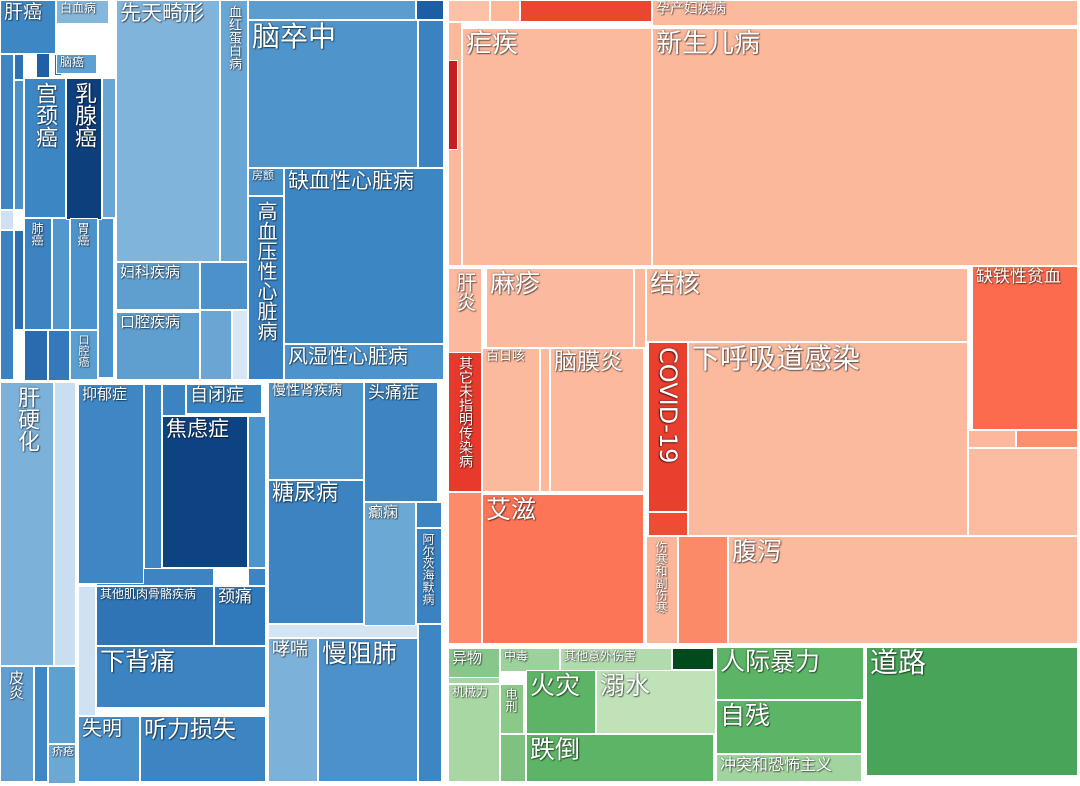  What do you see at coordinates (158, 346) in the screenshot?
I see `treemap-tile: 口腔疾病` at bounding box center [158, 346].